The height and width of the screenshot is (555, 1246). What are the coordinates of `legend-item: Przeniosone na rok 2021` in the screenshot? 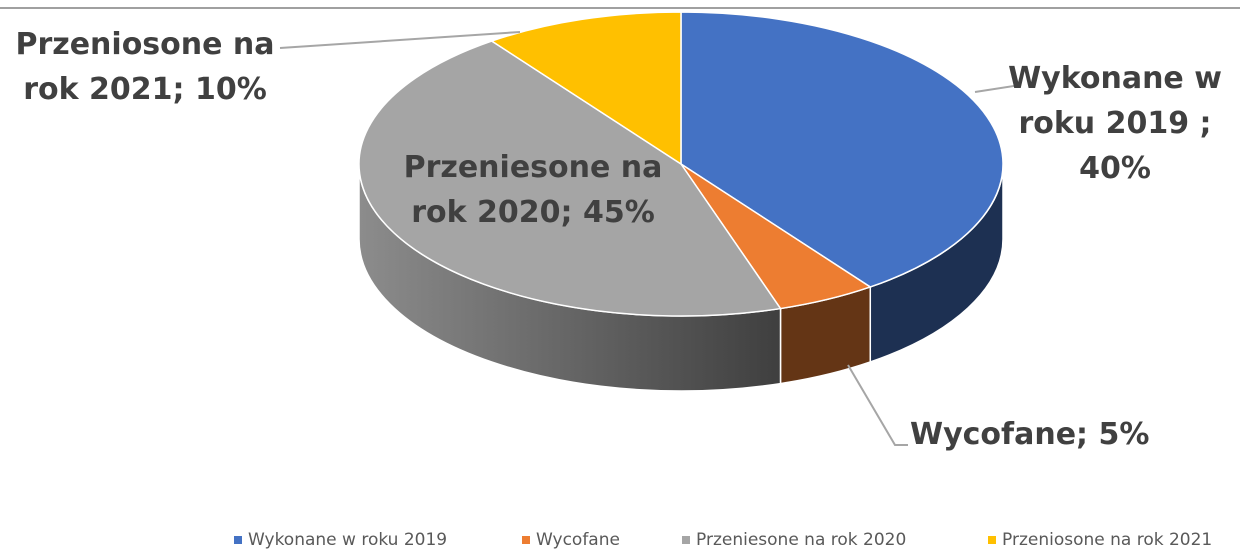 It's located at (1100, 540).